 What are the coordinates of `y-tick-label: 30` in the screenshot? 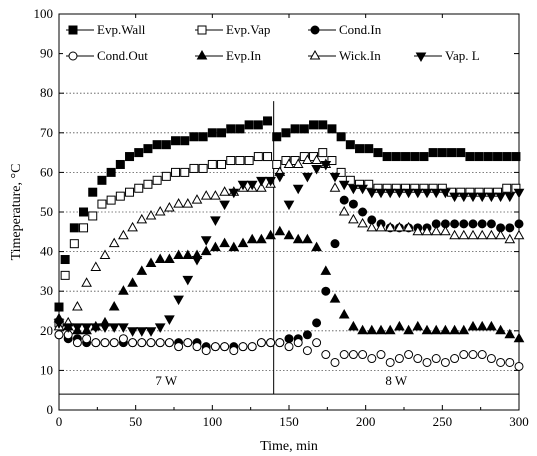 It's located at (46, 290).